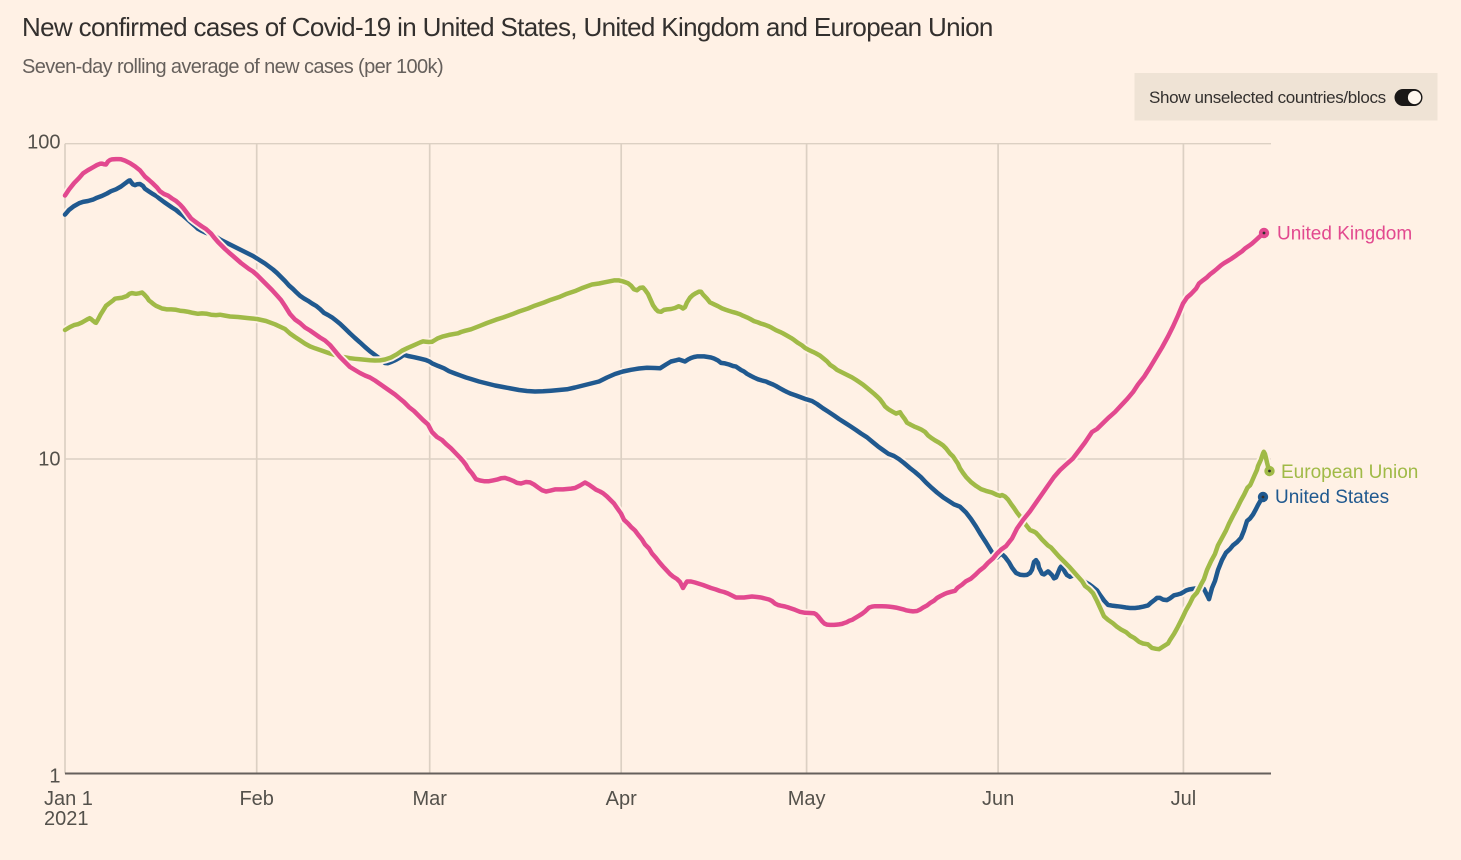 Image resolution: width=1461 pixels, height=860 pixels. Describe the element at coordinates (807, 799) in the screenshot. I see `svg-text: May` at that location.